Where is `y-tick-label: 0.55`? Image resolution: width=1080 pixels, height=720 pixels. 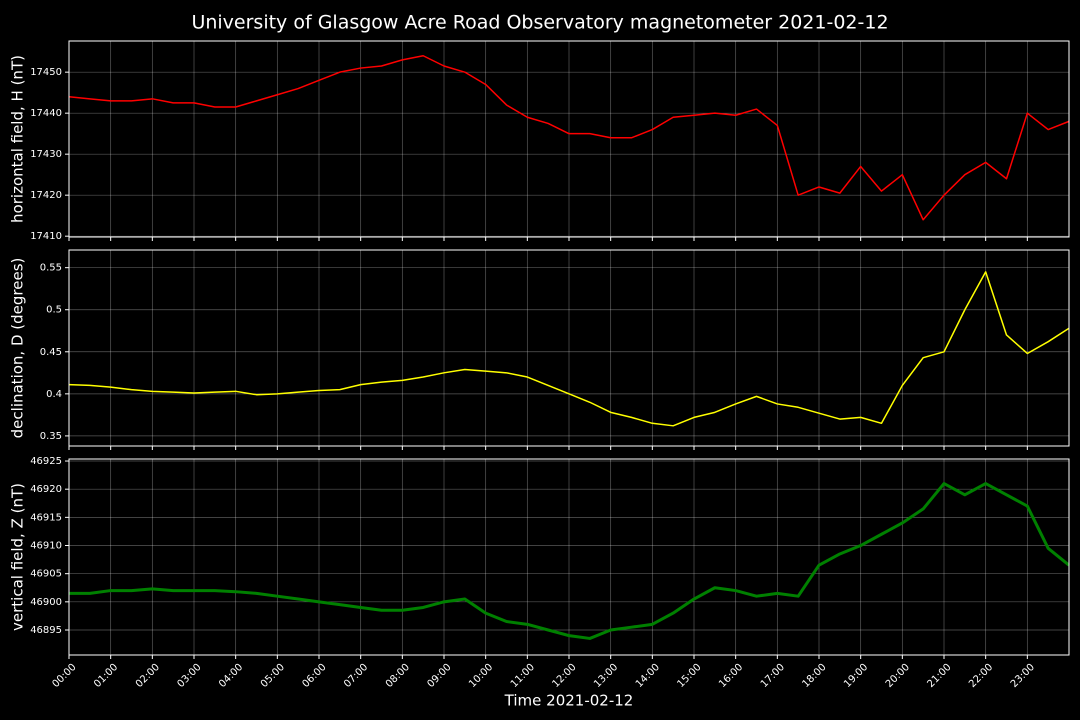
y-tick-label: 0.55 is located at coordinates (51, 268).